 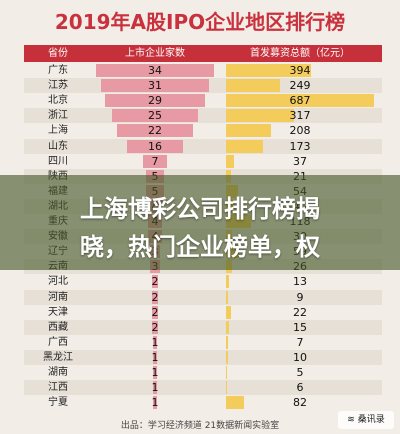 I want to click on source-note: 出品：学习经济频道 21数据新闻实验室, so click(x=200, y=426).